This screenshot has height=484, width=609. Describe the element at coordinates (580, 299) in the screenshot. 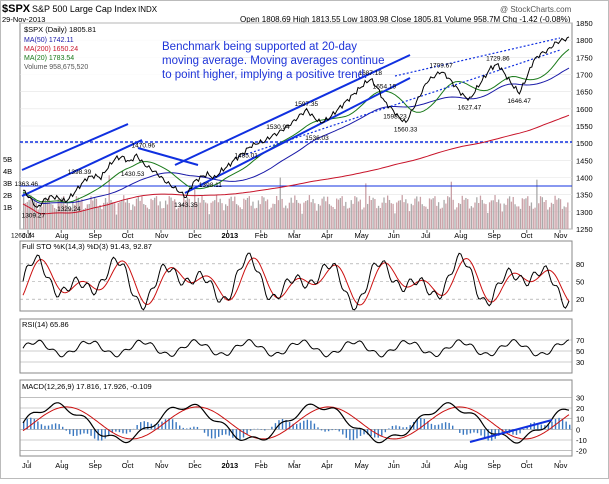

I see `oscillator-tick-label: 20` at that location.